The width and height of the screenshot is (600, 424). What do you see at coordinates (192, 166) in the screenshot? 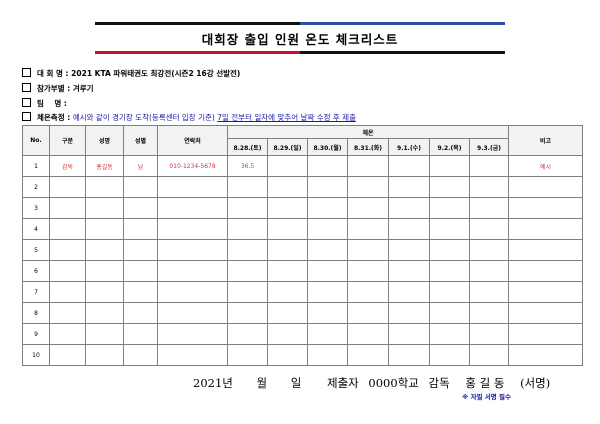
I see `cell-contact: 010-1234-5678` at bounding box center [192, 166].